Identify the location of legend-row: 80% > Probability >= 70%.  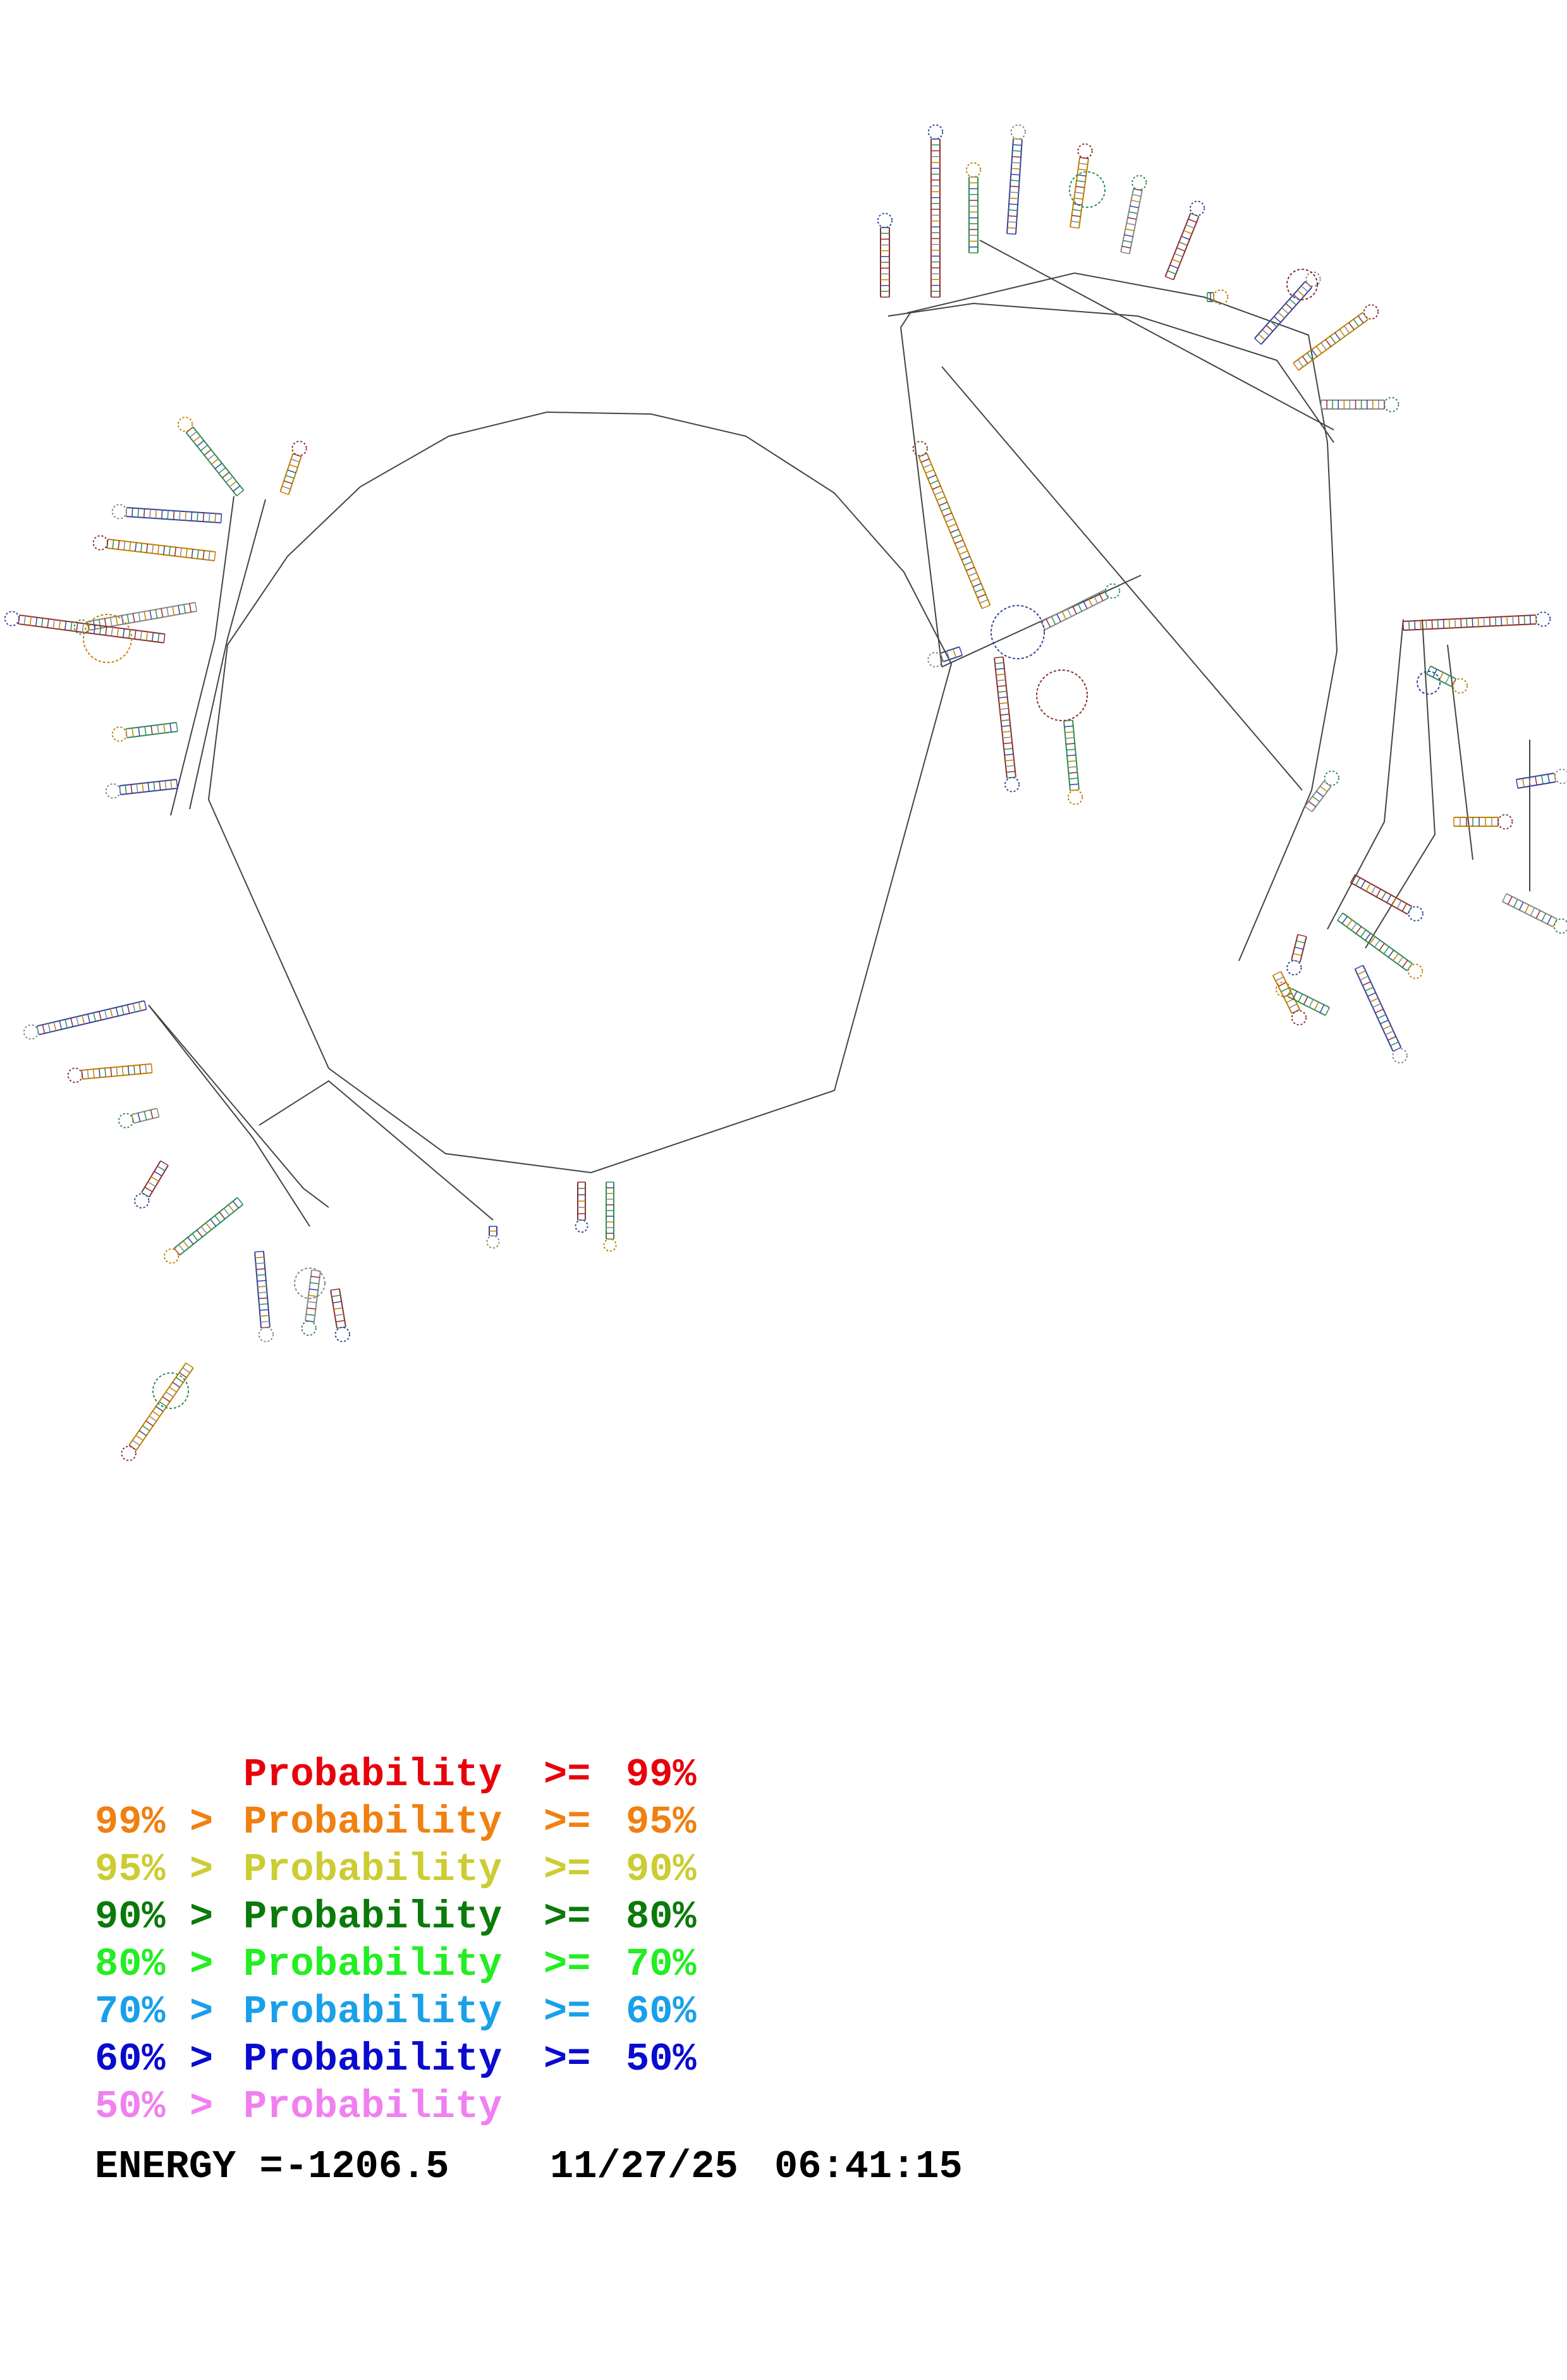
(569, 1964).